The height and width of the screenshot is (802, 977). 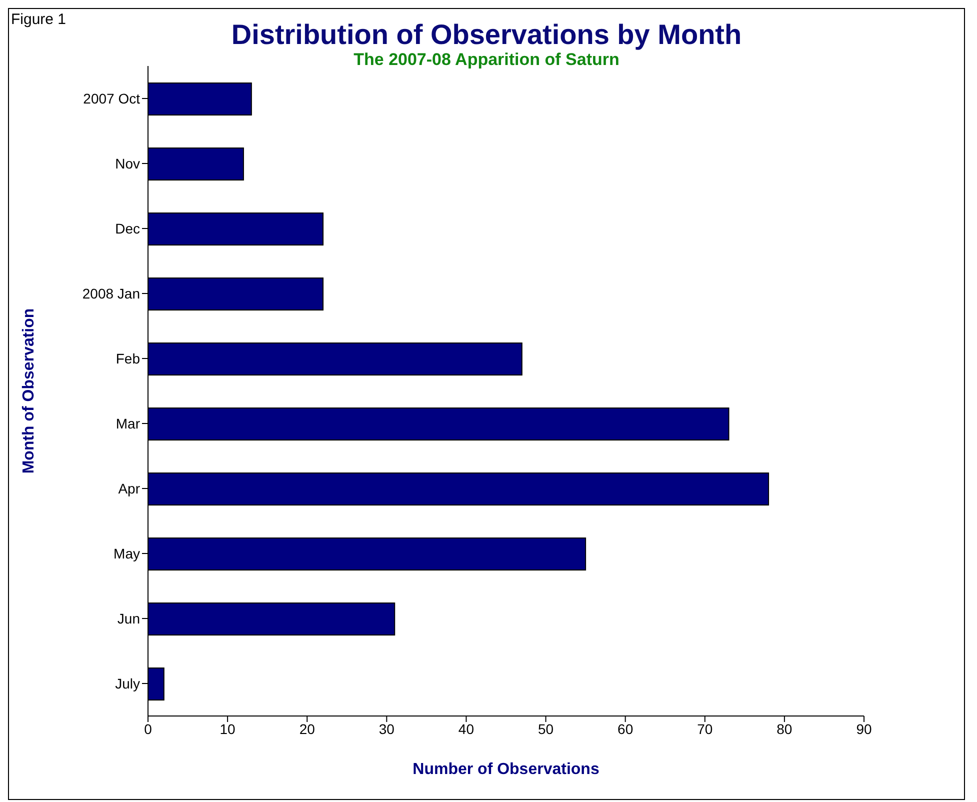 I want to click on y-tick-label: July, so click(x=127, y=683).